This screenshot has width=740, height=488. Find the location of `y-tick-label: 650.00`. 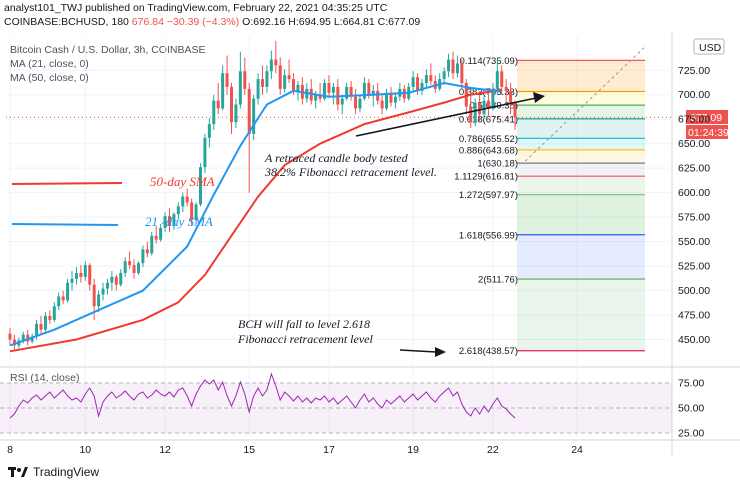

y-tick-label: 650.00 is located at coordinates (694, 144).